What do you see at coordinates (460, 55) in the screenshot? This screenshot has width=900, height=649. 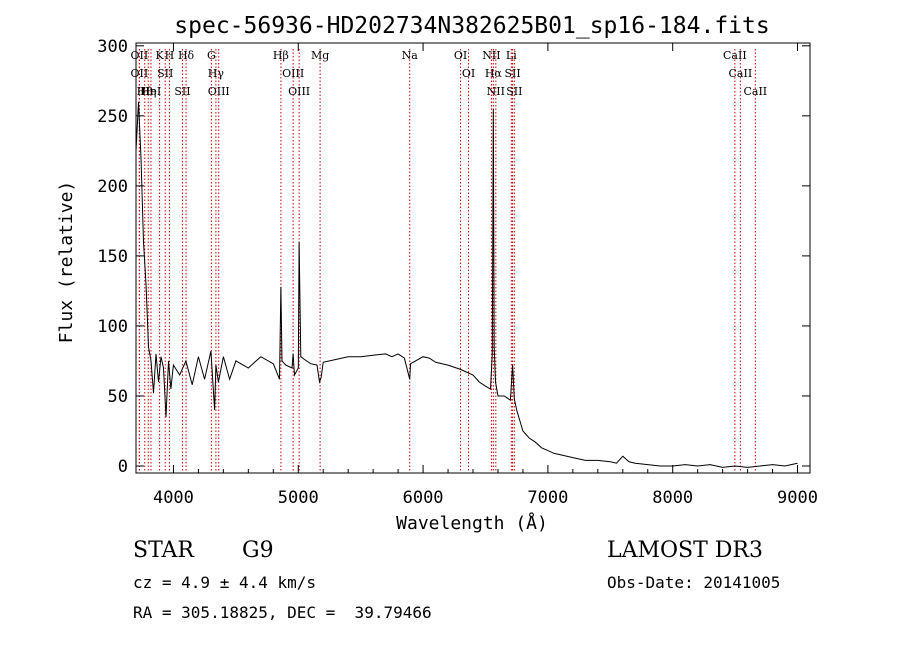 I see `line-label-18: OI` at bounding box center [460, 55].